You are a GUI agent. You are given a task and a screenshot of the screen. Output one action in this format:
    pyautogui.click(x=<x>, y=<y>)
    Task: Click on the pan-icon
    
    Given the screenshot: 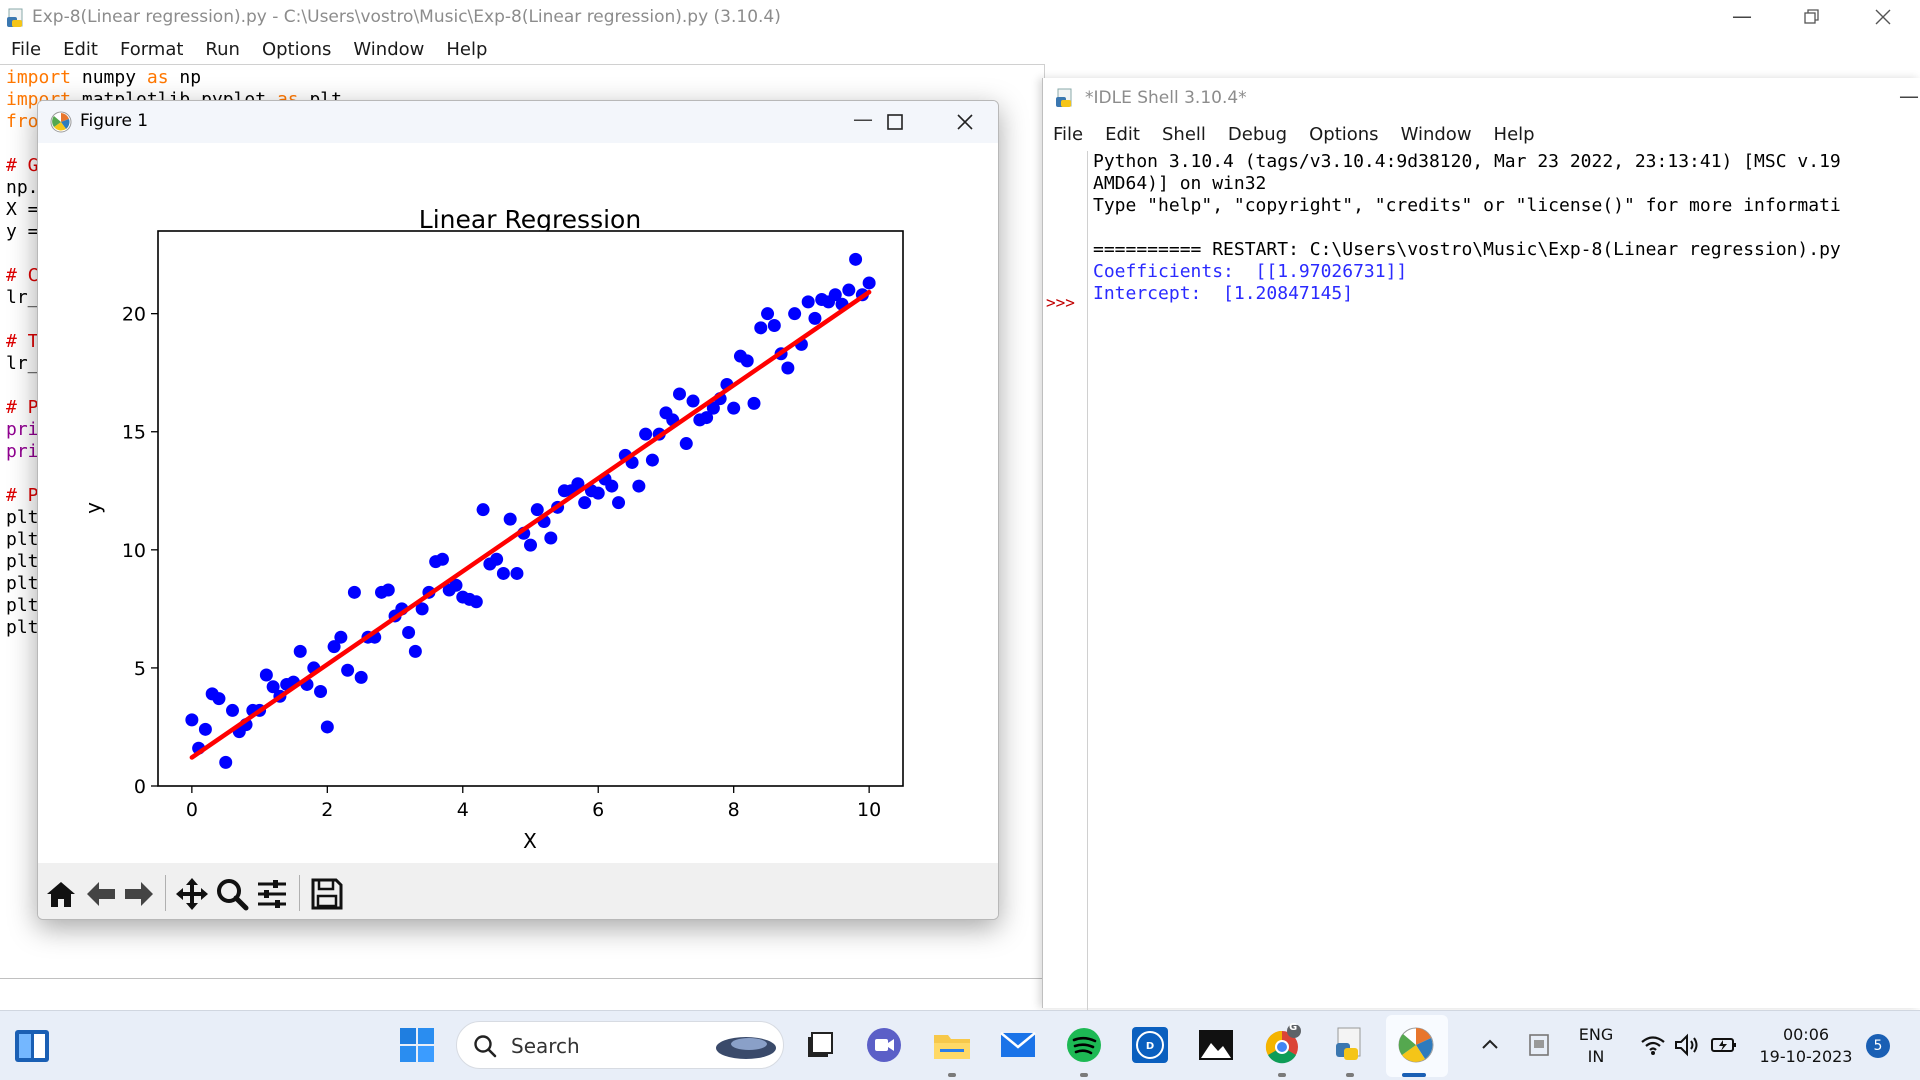 What is the action you would take?
    pyautogui.click(x=192, y=894)
    